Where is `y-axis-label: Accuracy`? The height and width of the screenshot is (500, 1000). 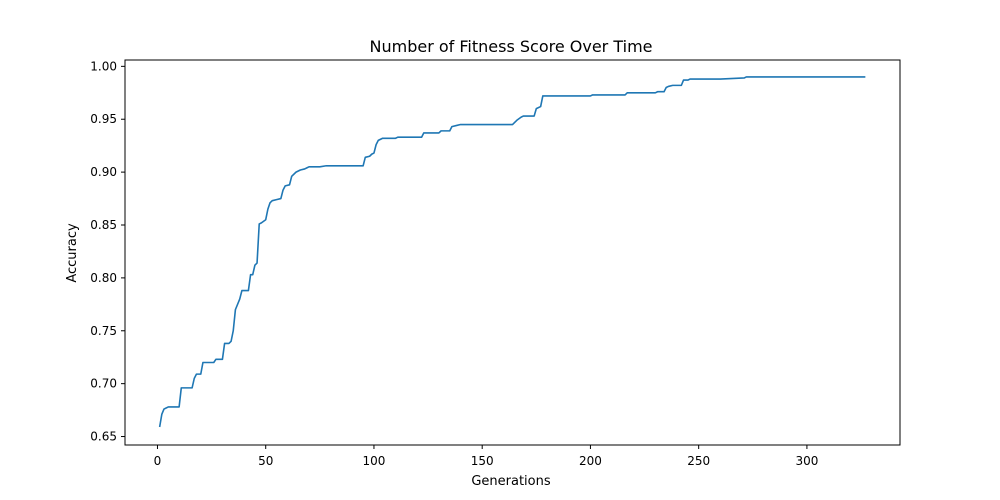
y-axis-label: Accuracy is located at coordinates (72, 253).